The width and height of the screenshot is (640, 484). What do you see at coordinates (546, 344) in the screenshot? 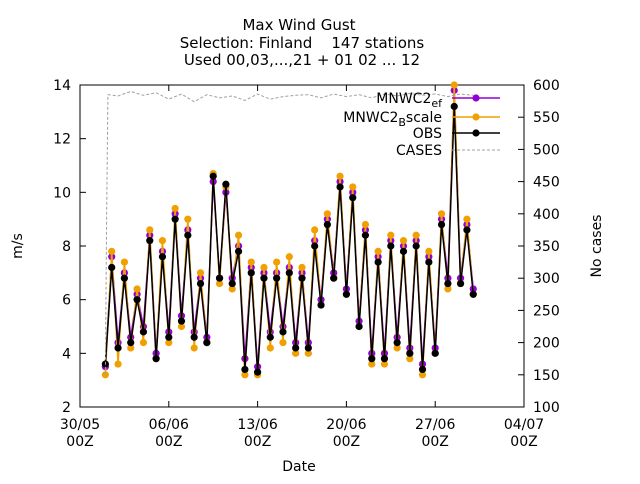
I see `y2-tick-label: 200` at bounding box center [546, 344].